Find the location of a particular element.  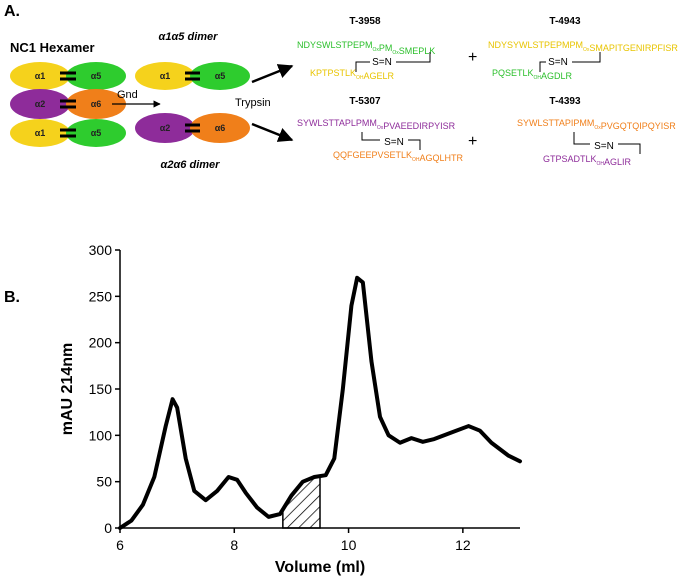

sequence-part: AGLIR is located at coordinates (618, 162).